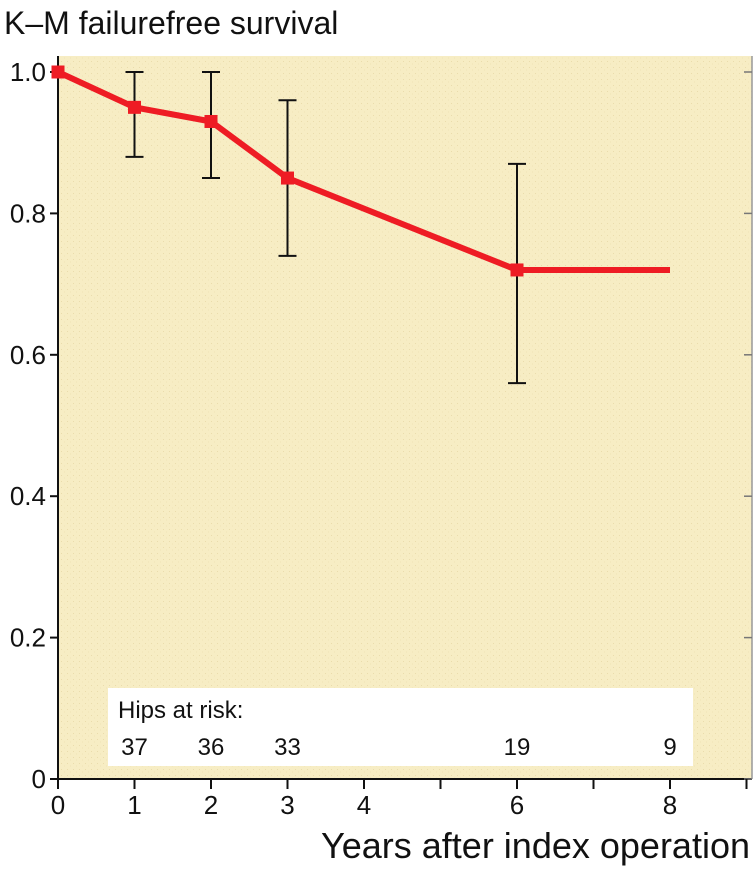  Describe the element at coordinates (58, 805) in the screenshot. I see `x-tick-label: 0` at that location.